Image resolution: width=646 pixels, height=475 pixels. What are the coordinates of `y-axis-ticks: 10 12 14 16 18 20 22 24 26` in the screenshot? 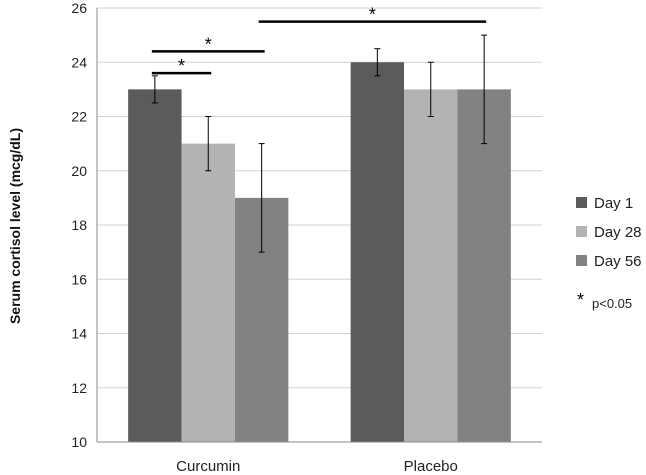 It's located at (79, 225).